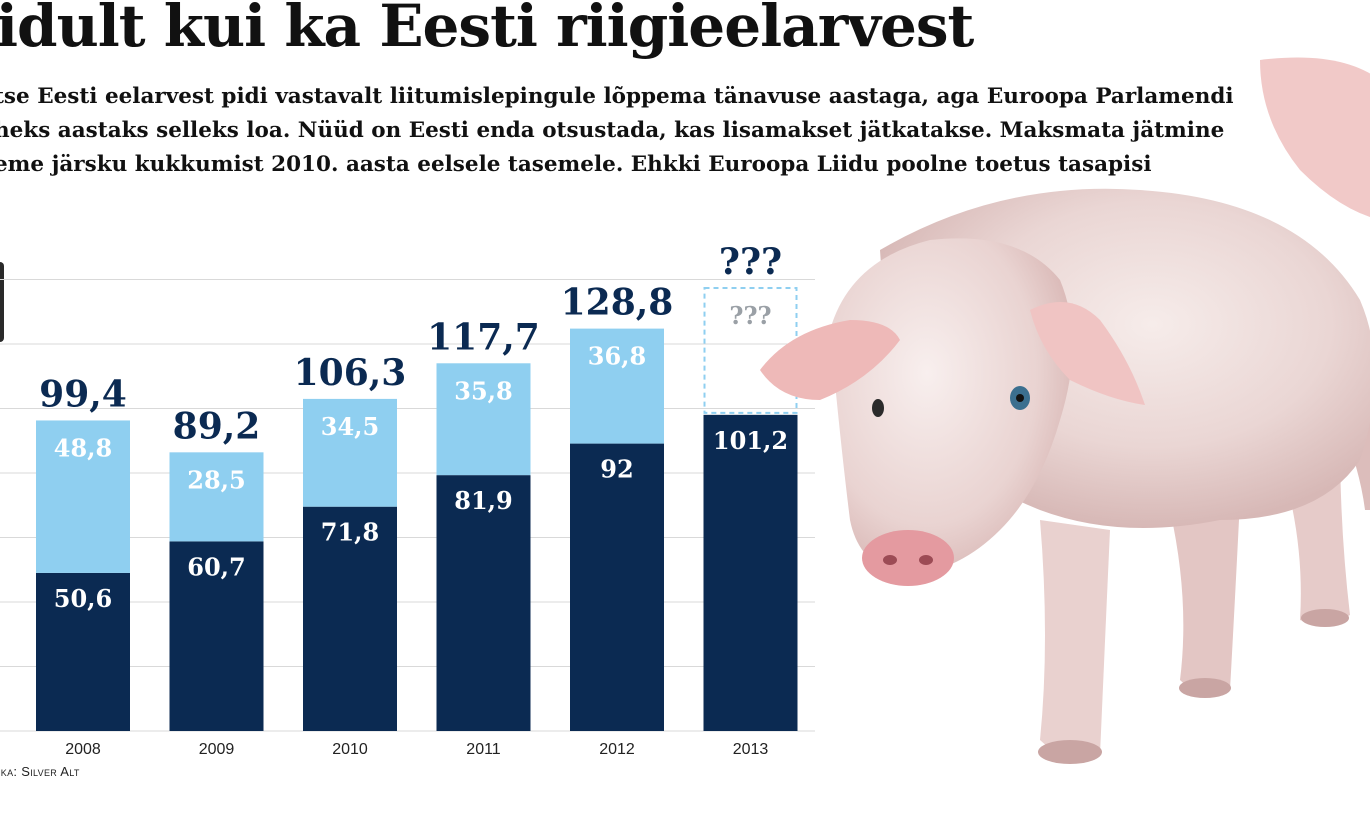 This screenshot has width=1370, height=820. What do you see at coordinates (750, 262) in the screenshot?
I see `bar-total-label: ???` at bounding box center [750, 262].